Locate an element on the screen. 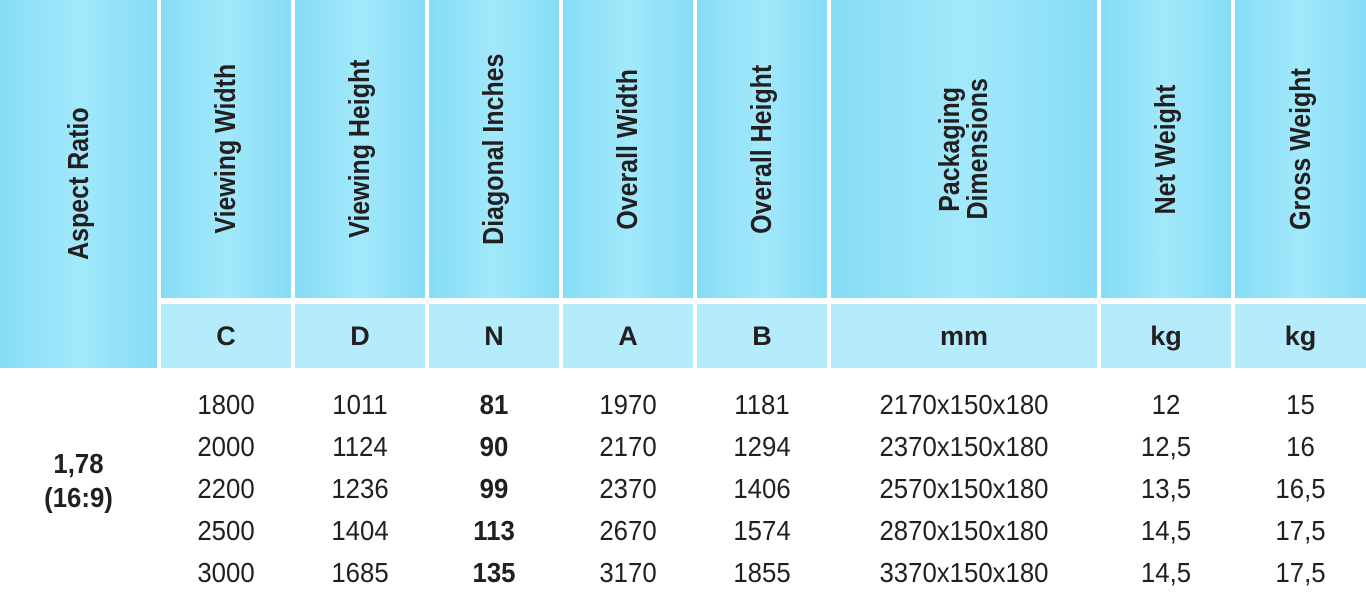  table-cell: 113 is located at coordinates (494, 530).